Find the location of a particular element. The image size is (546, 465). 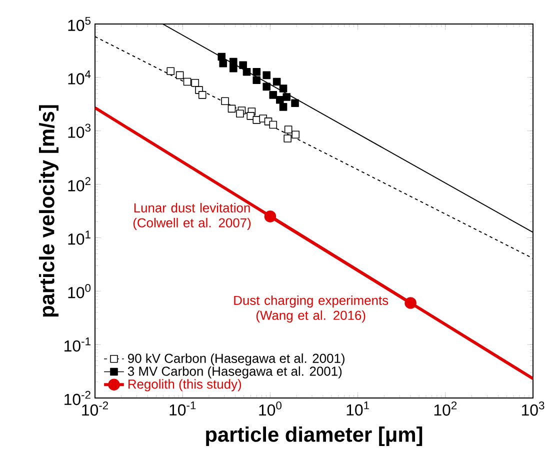

x-tick-label: 10$^{2}$ is located at coordinates (445, 409).